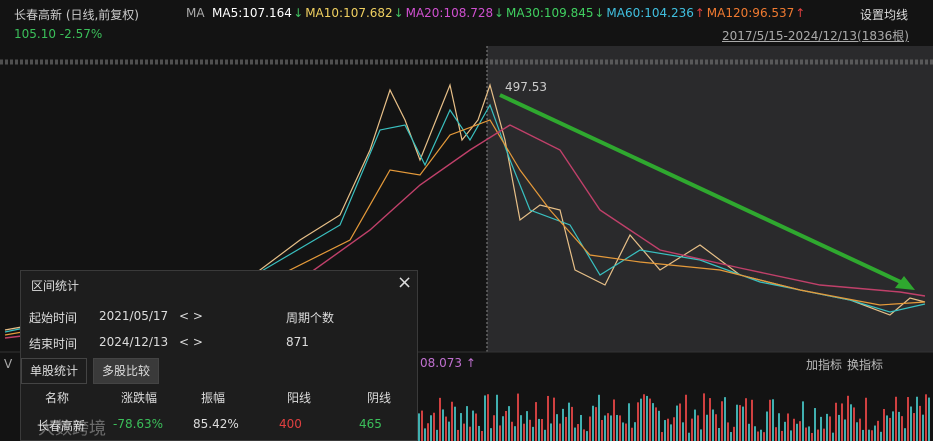  What do you see at coordinates (884, 15) in the screenshot?
I see `settings-button: 设置均线` at bounding box center [884, 15].